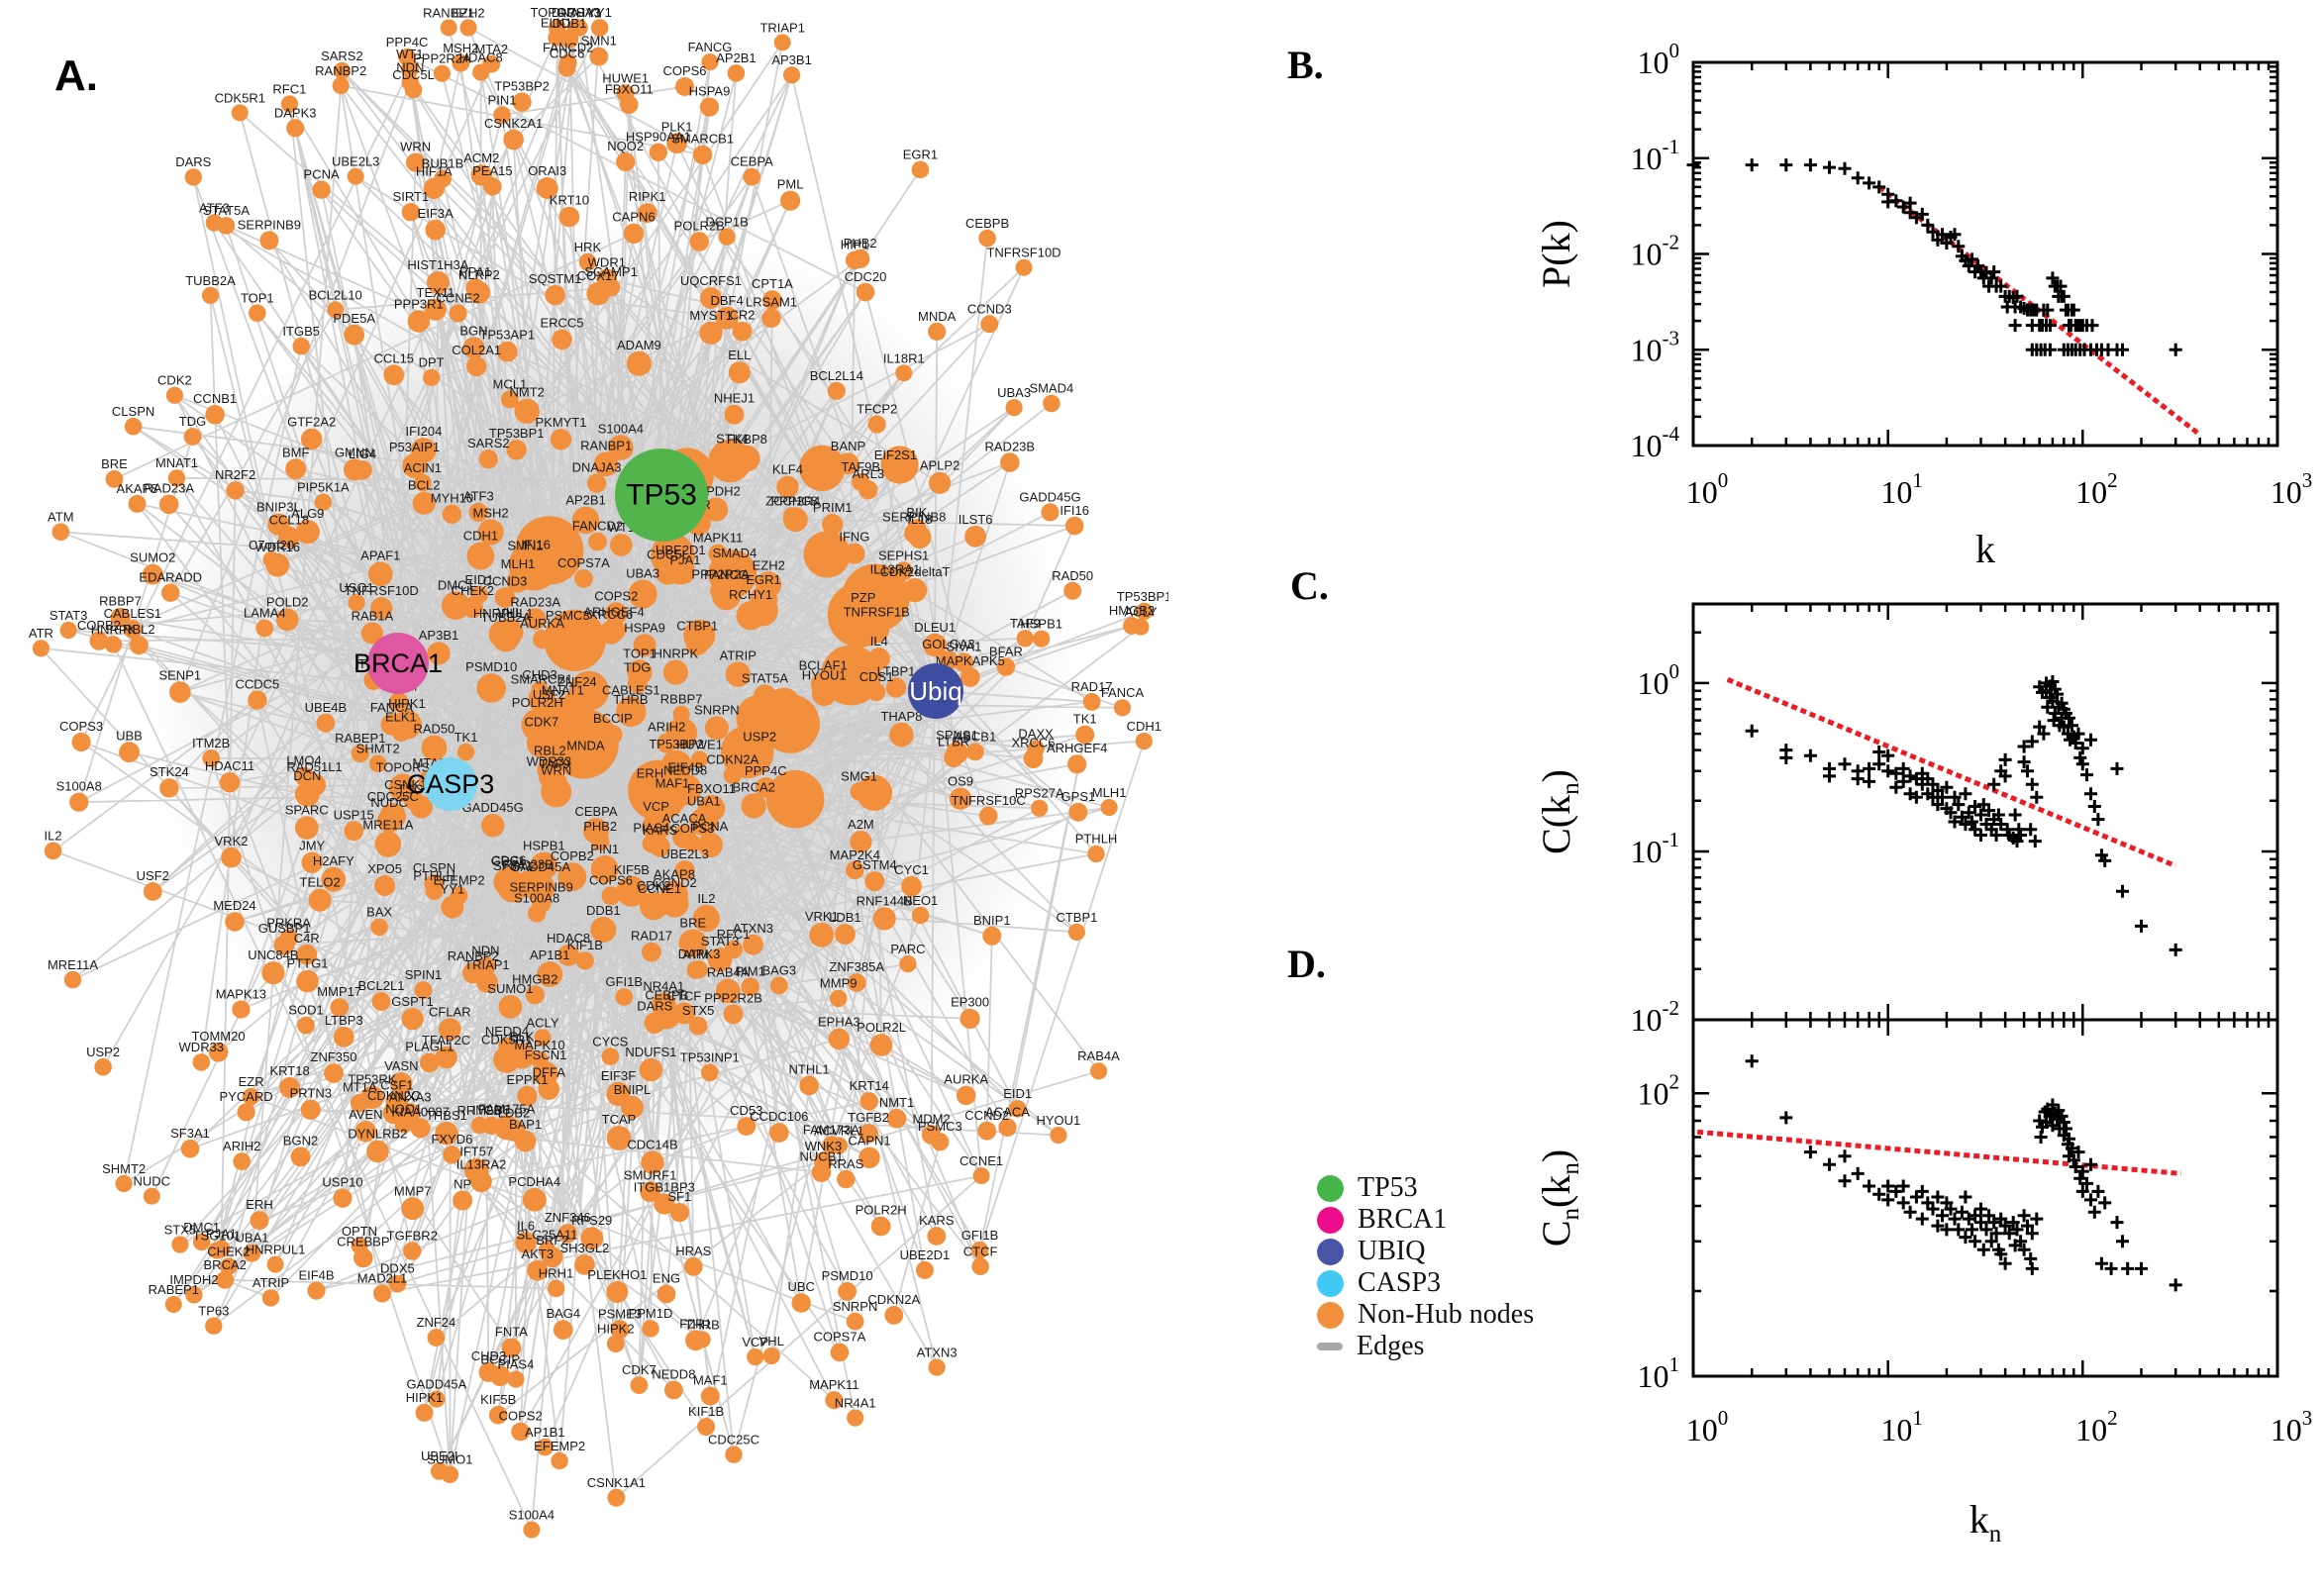 The height and width of the screenshot is (1596, 2323). I want to click on svg-text: PLAGL1, so click(429, 1047).